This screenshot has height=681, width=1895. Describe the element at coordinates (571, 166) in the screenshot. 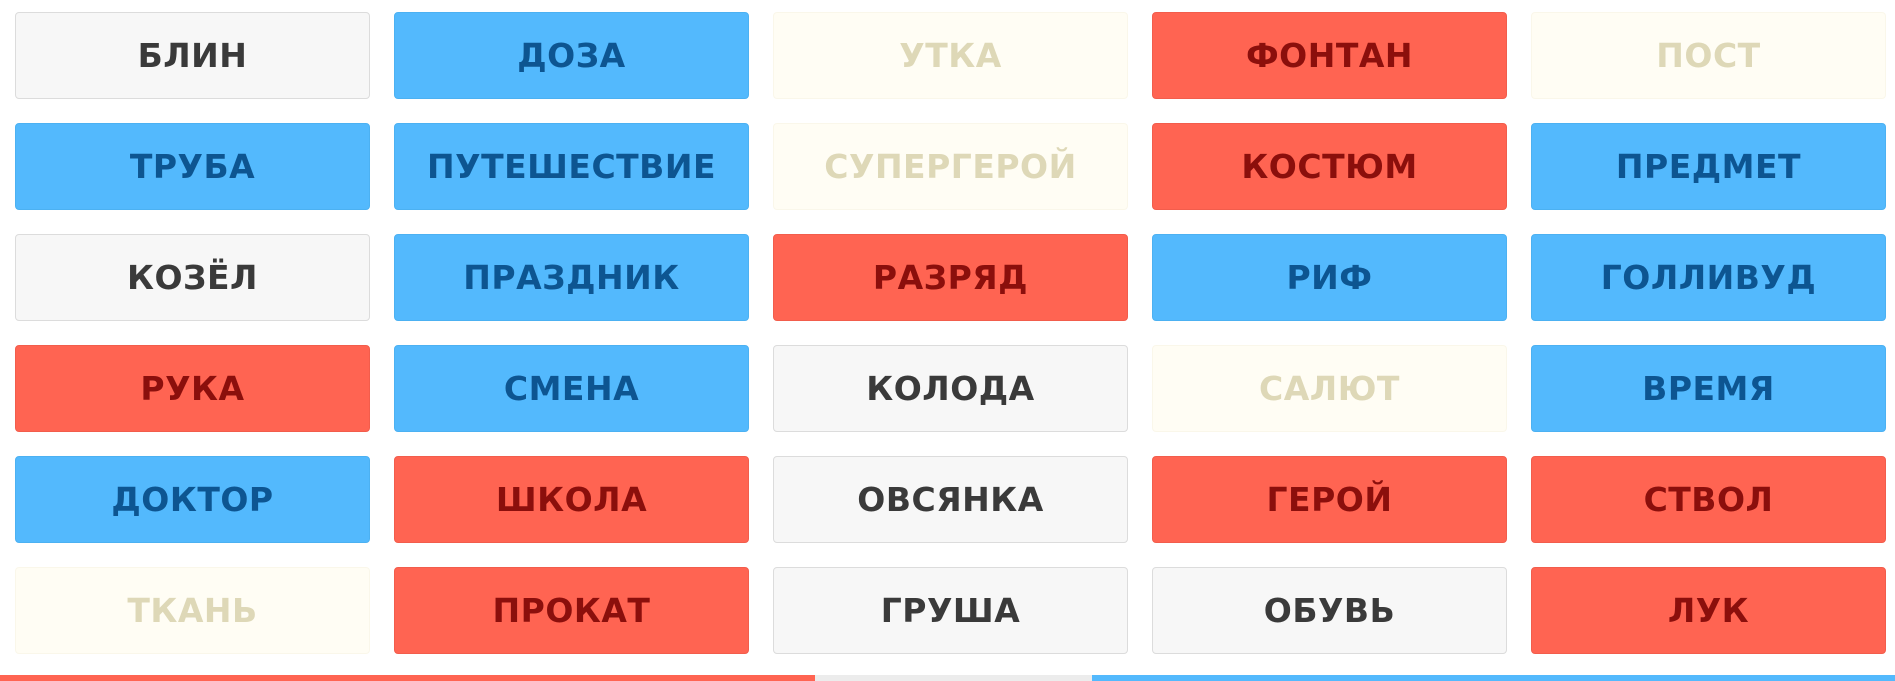

I see `word-card: ПУТЕШЕСТВИЕ` at that location.